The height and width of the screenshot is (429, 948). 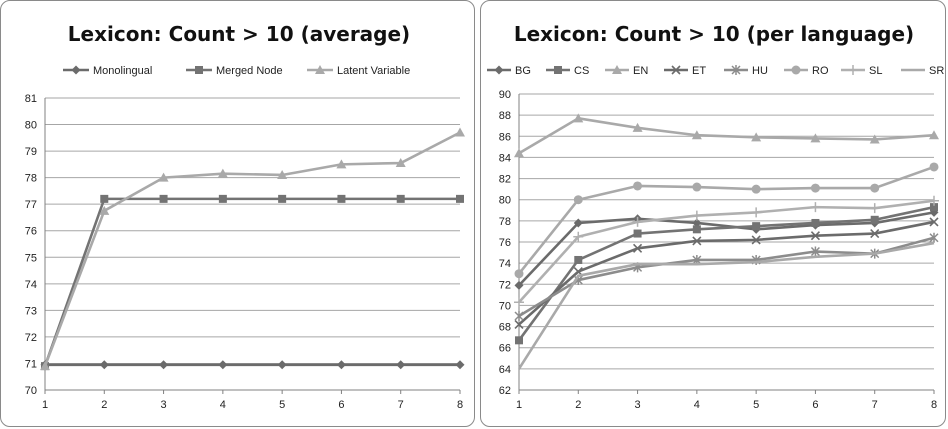 What do you see at coordinates (104, 405) in the screenshot?
I see `x-tick-label: 2` at bounding box center [104, 405].